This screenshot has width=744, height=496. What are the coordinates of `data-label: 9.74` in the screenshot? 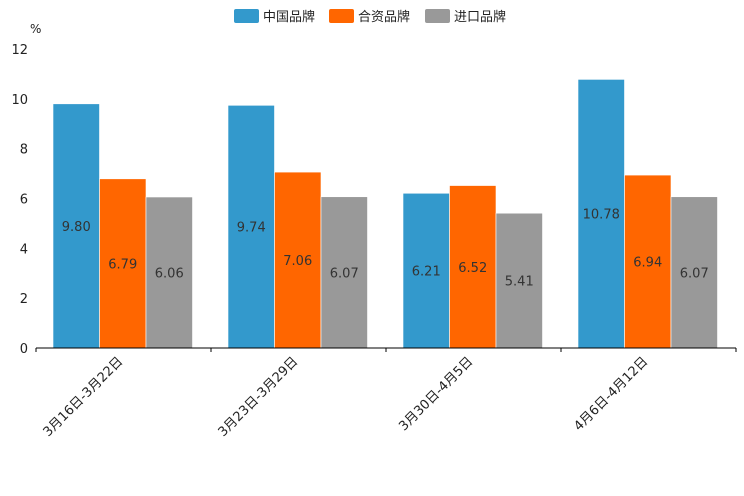 It's located at (251, 228).